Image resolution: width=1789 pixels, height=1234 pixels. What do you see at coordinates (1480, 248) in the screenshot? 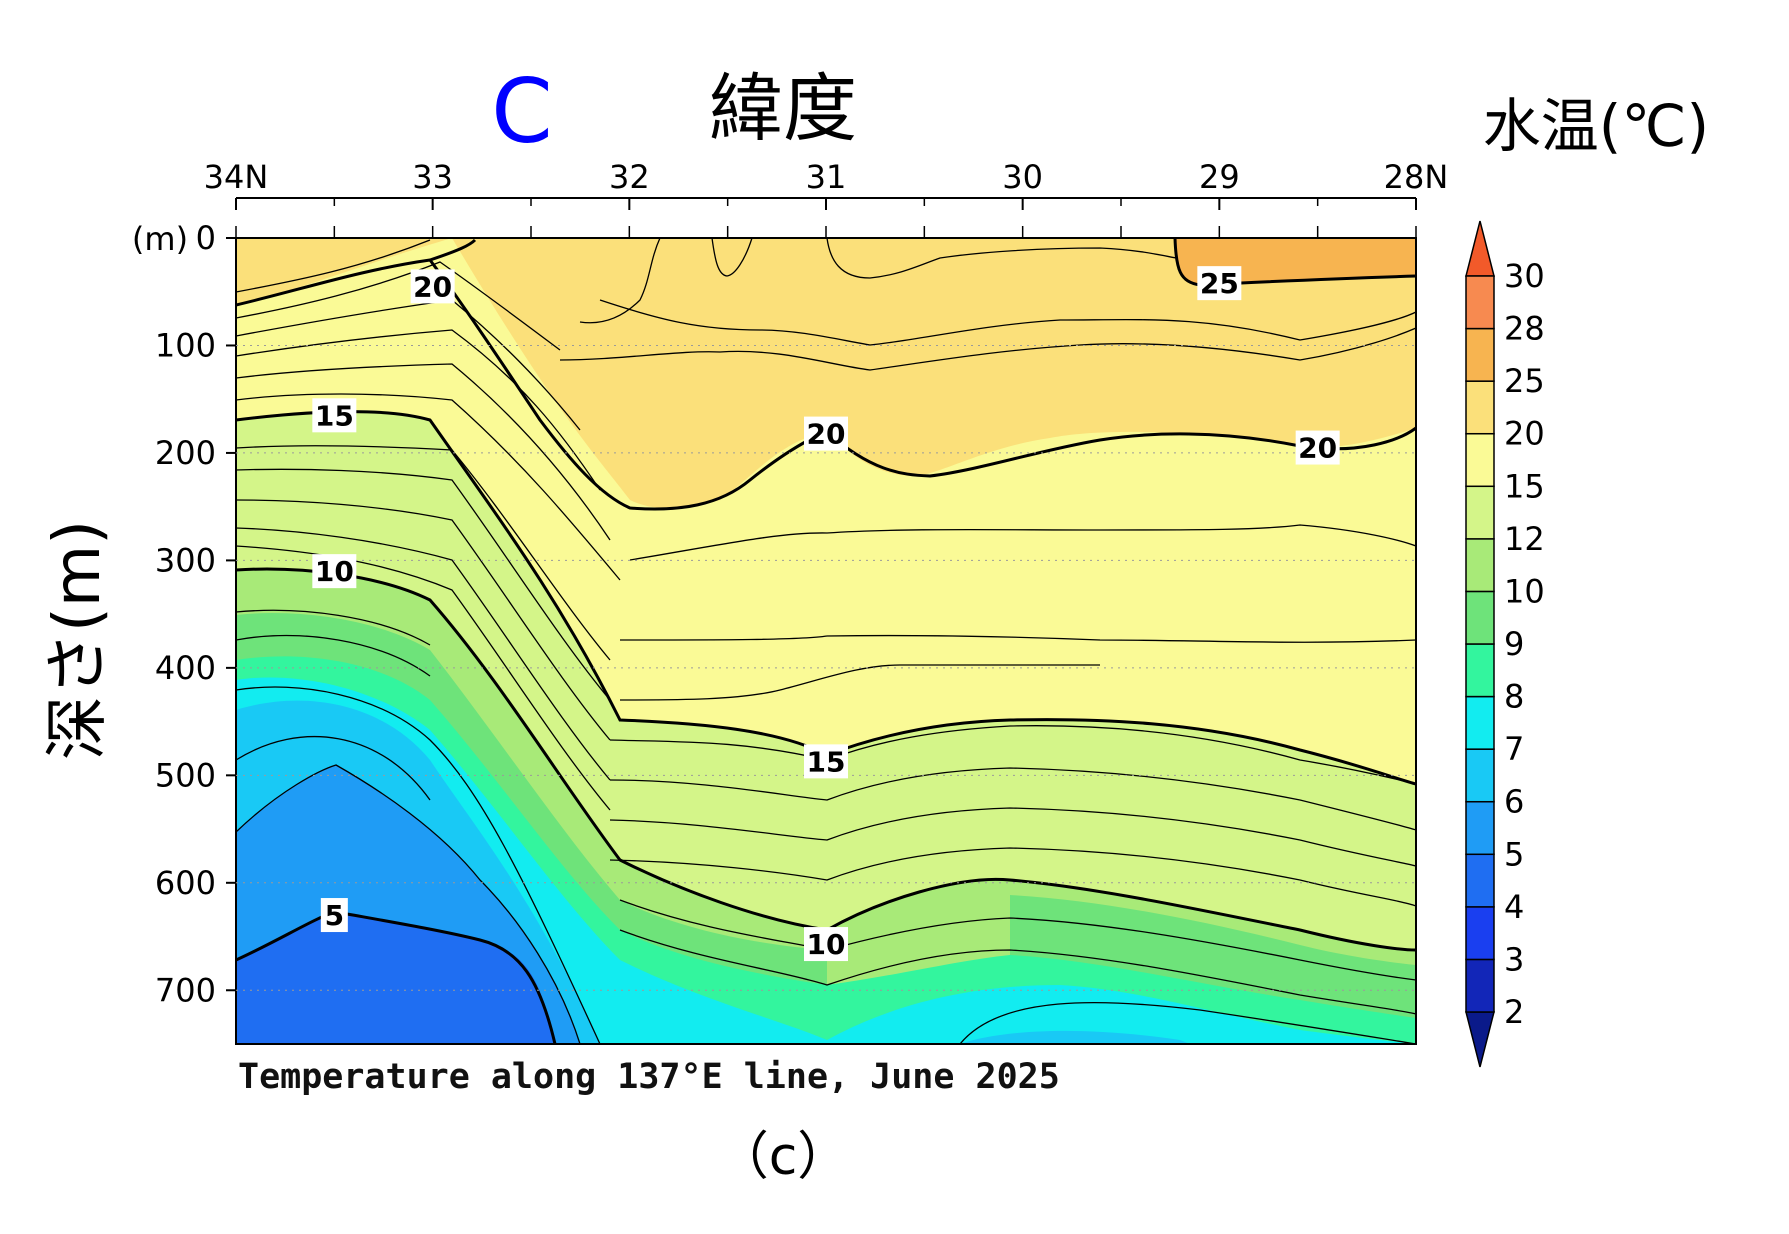
I see `colorbar-max-arrow` at bounding box center [1480, 248].